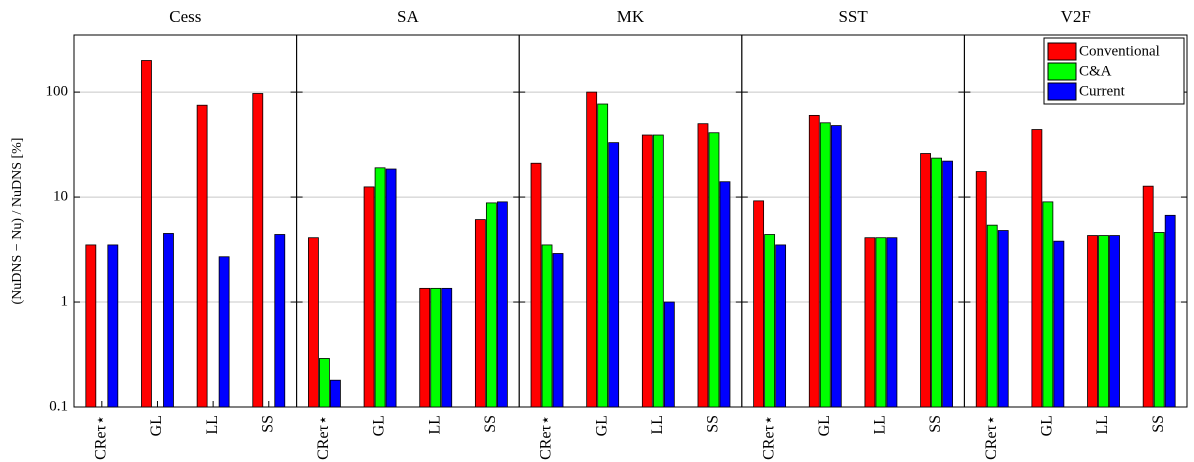 Image resolution: width=1194 pixels, height=462 pixels. I want to click on panel-title: V2F, so click(1076, 16).